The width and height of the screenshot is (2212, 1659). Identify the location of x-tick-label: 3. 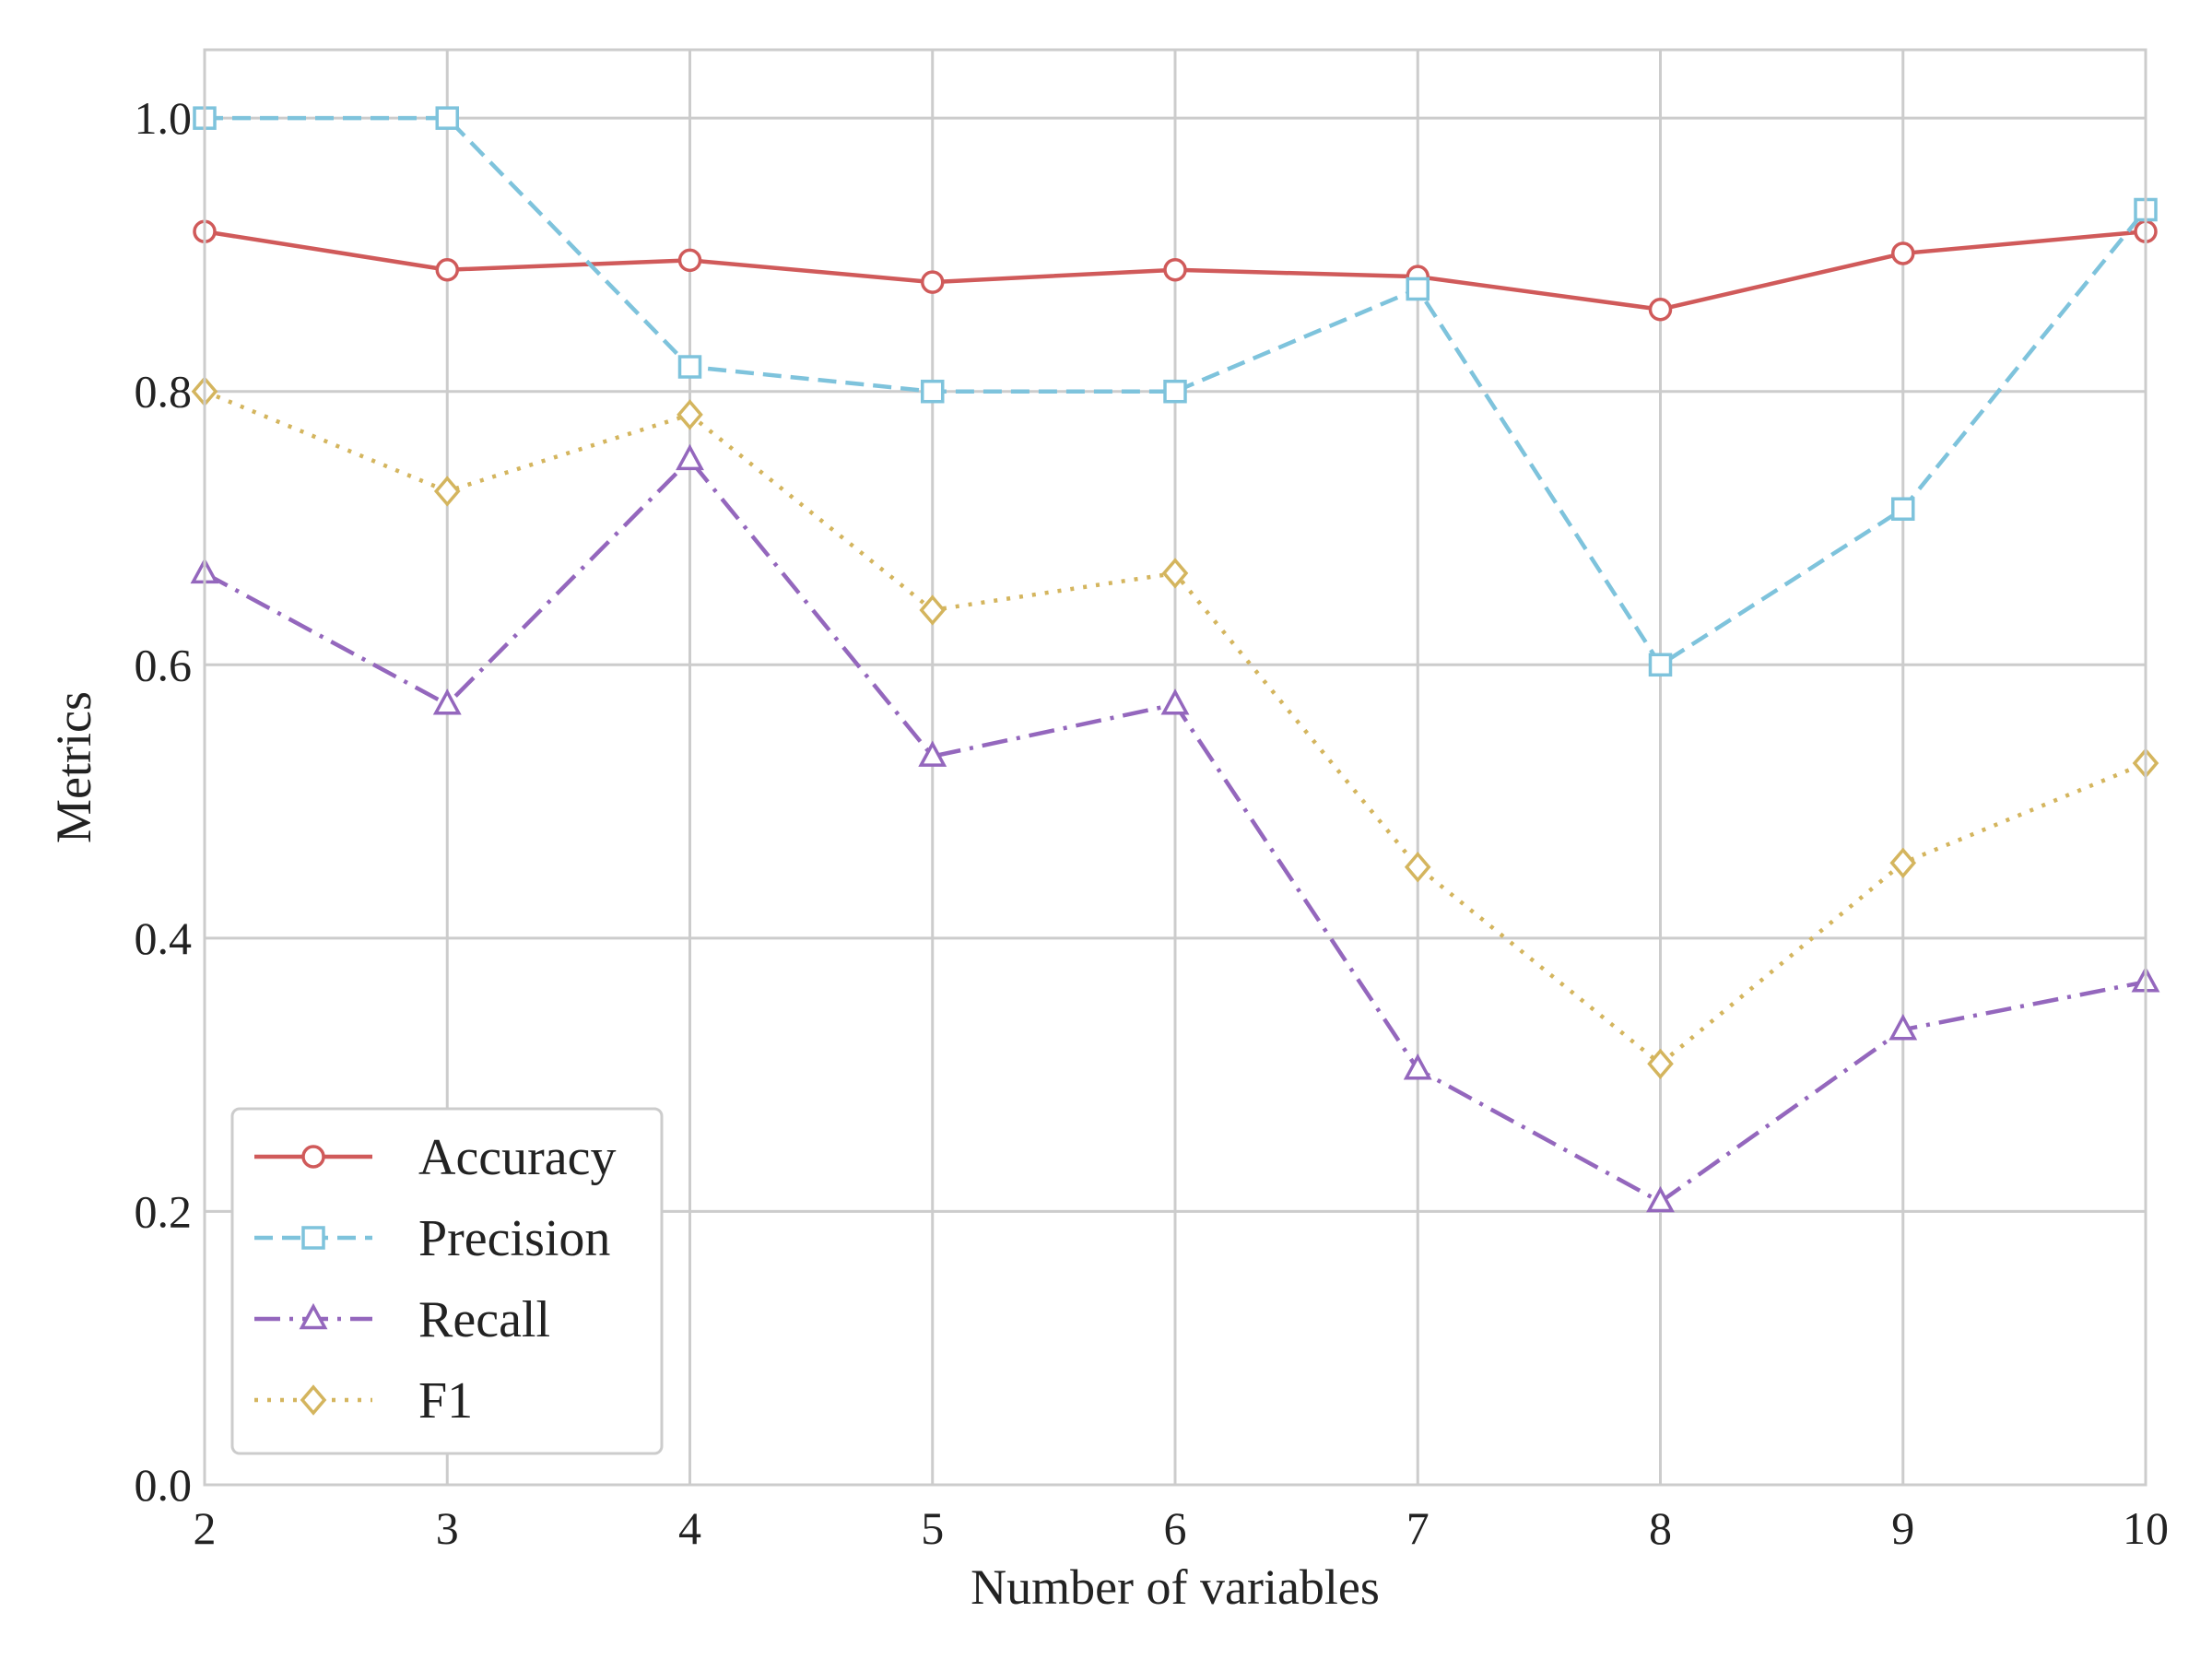
(447, 1528).